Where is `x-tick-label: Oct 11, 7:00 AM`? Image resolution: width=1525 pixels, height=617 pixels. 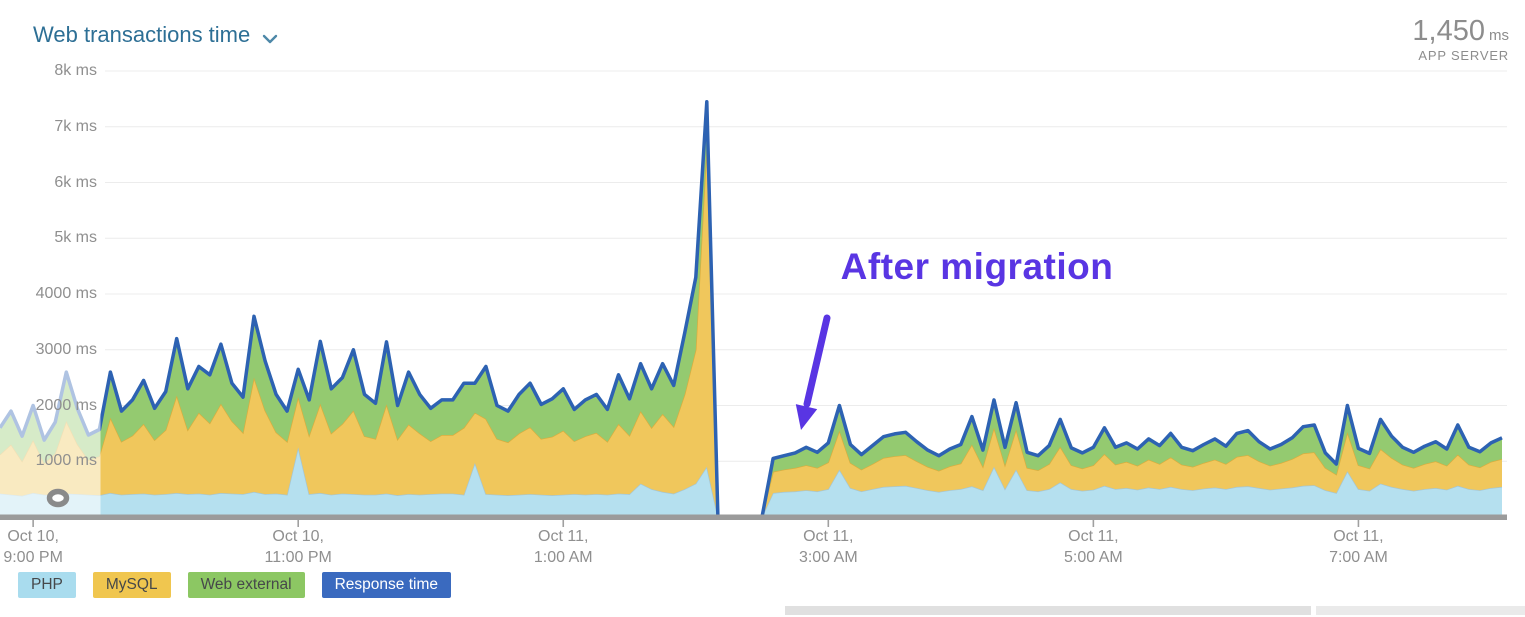 x-tick-label: Oct 11, 7:00 AM is located at coordinates (1358, 547).